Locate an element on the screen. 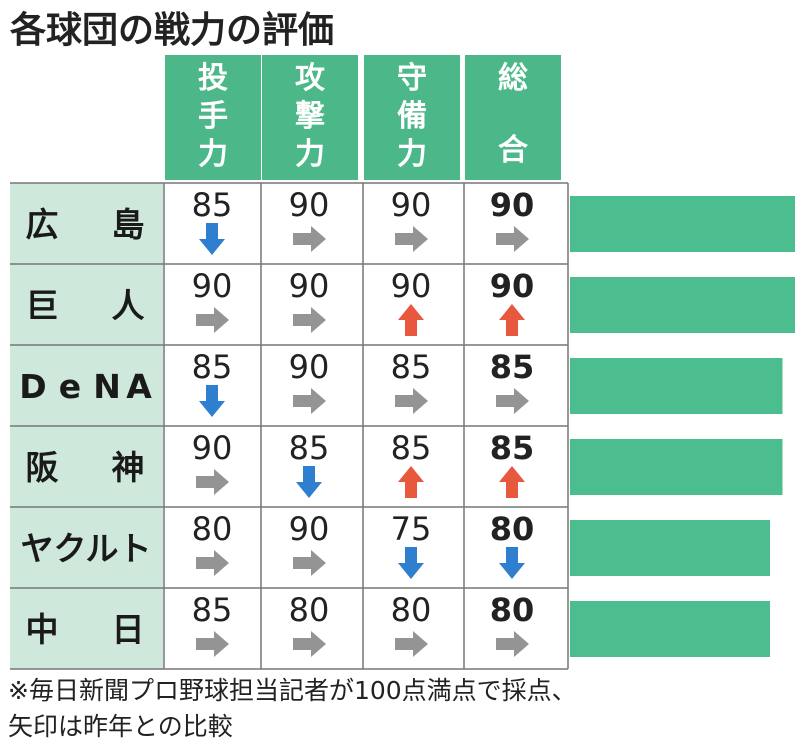  column-header-3: 守備力 is located at coordinates (412, 117).